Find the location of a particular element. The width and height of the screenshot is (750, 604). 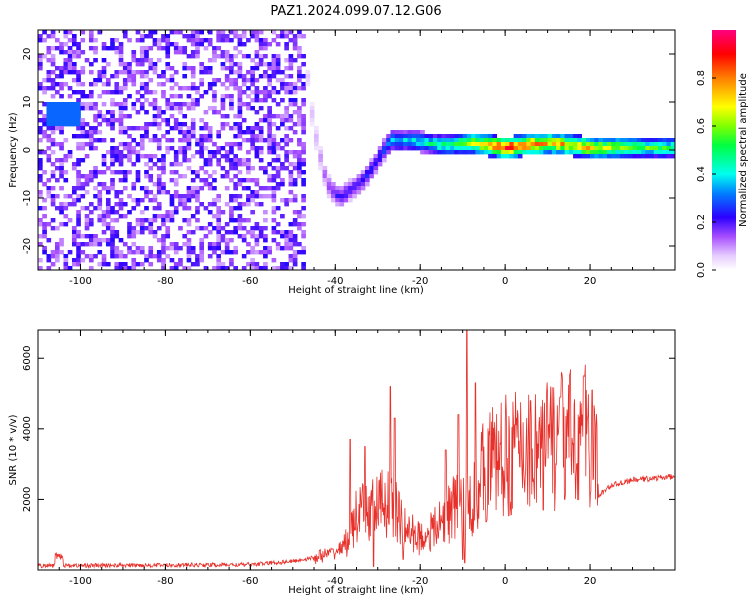

heatmap-y-tick-label: -10 is located at coordinates (27, 198).